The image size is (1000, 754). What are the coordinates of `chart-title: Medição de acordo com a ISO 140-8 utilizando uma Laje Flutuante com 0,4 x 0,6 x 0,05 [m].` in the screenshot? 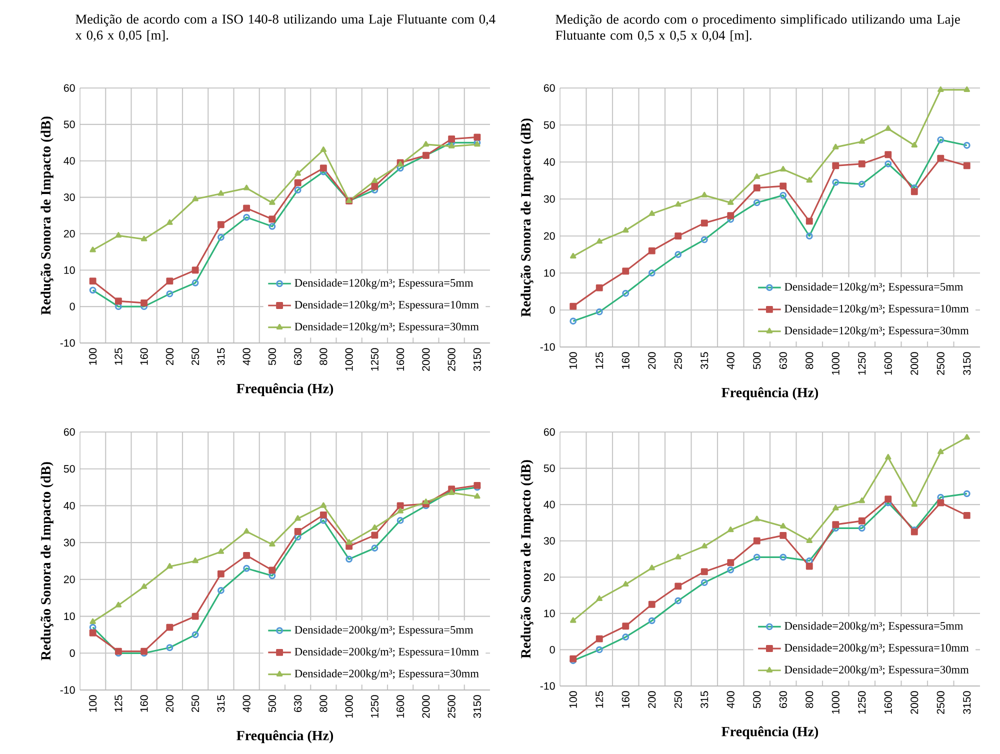 It's located at (285, 28).